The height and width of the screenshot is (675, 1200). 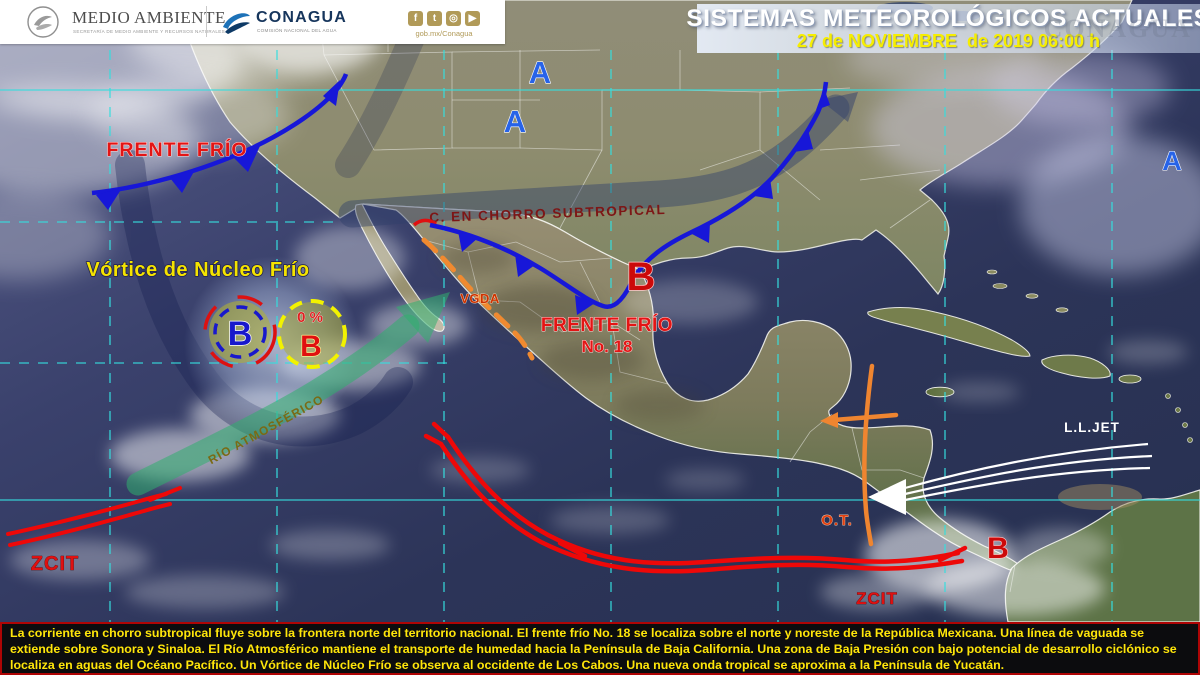 I want to click on cold-front-nw-label: FRENTE FRÍO, so click(x=177, y=149).